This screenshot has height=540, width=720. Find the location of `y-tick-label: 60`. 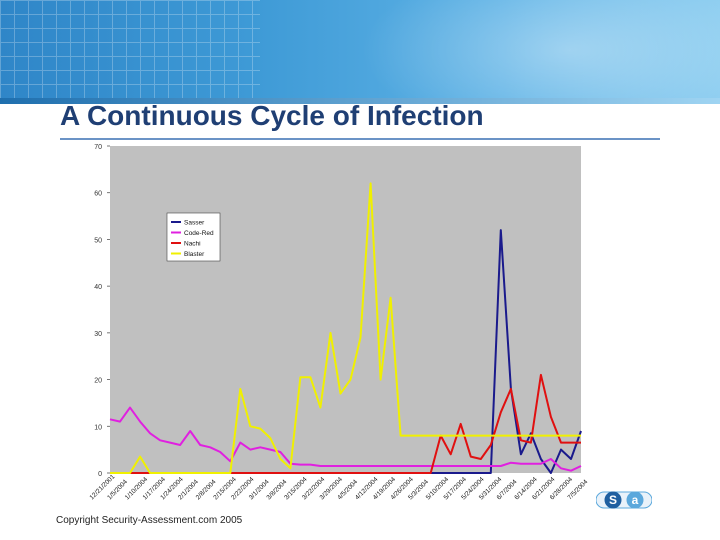

y-tick-label: 60 is located at coordinates (98, 194).